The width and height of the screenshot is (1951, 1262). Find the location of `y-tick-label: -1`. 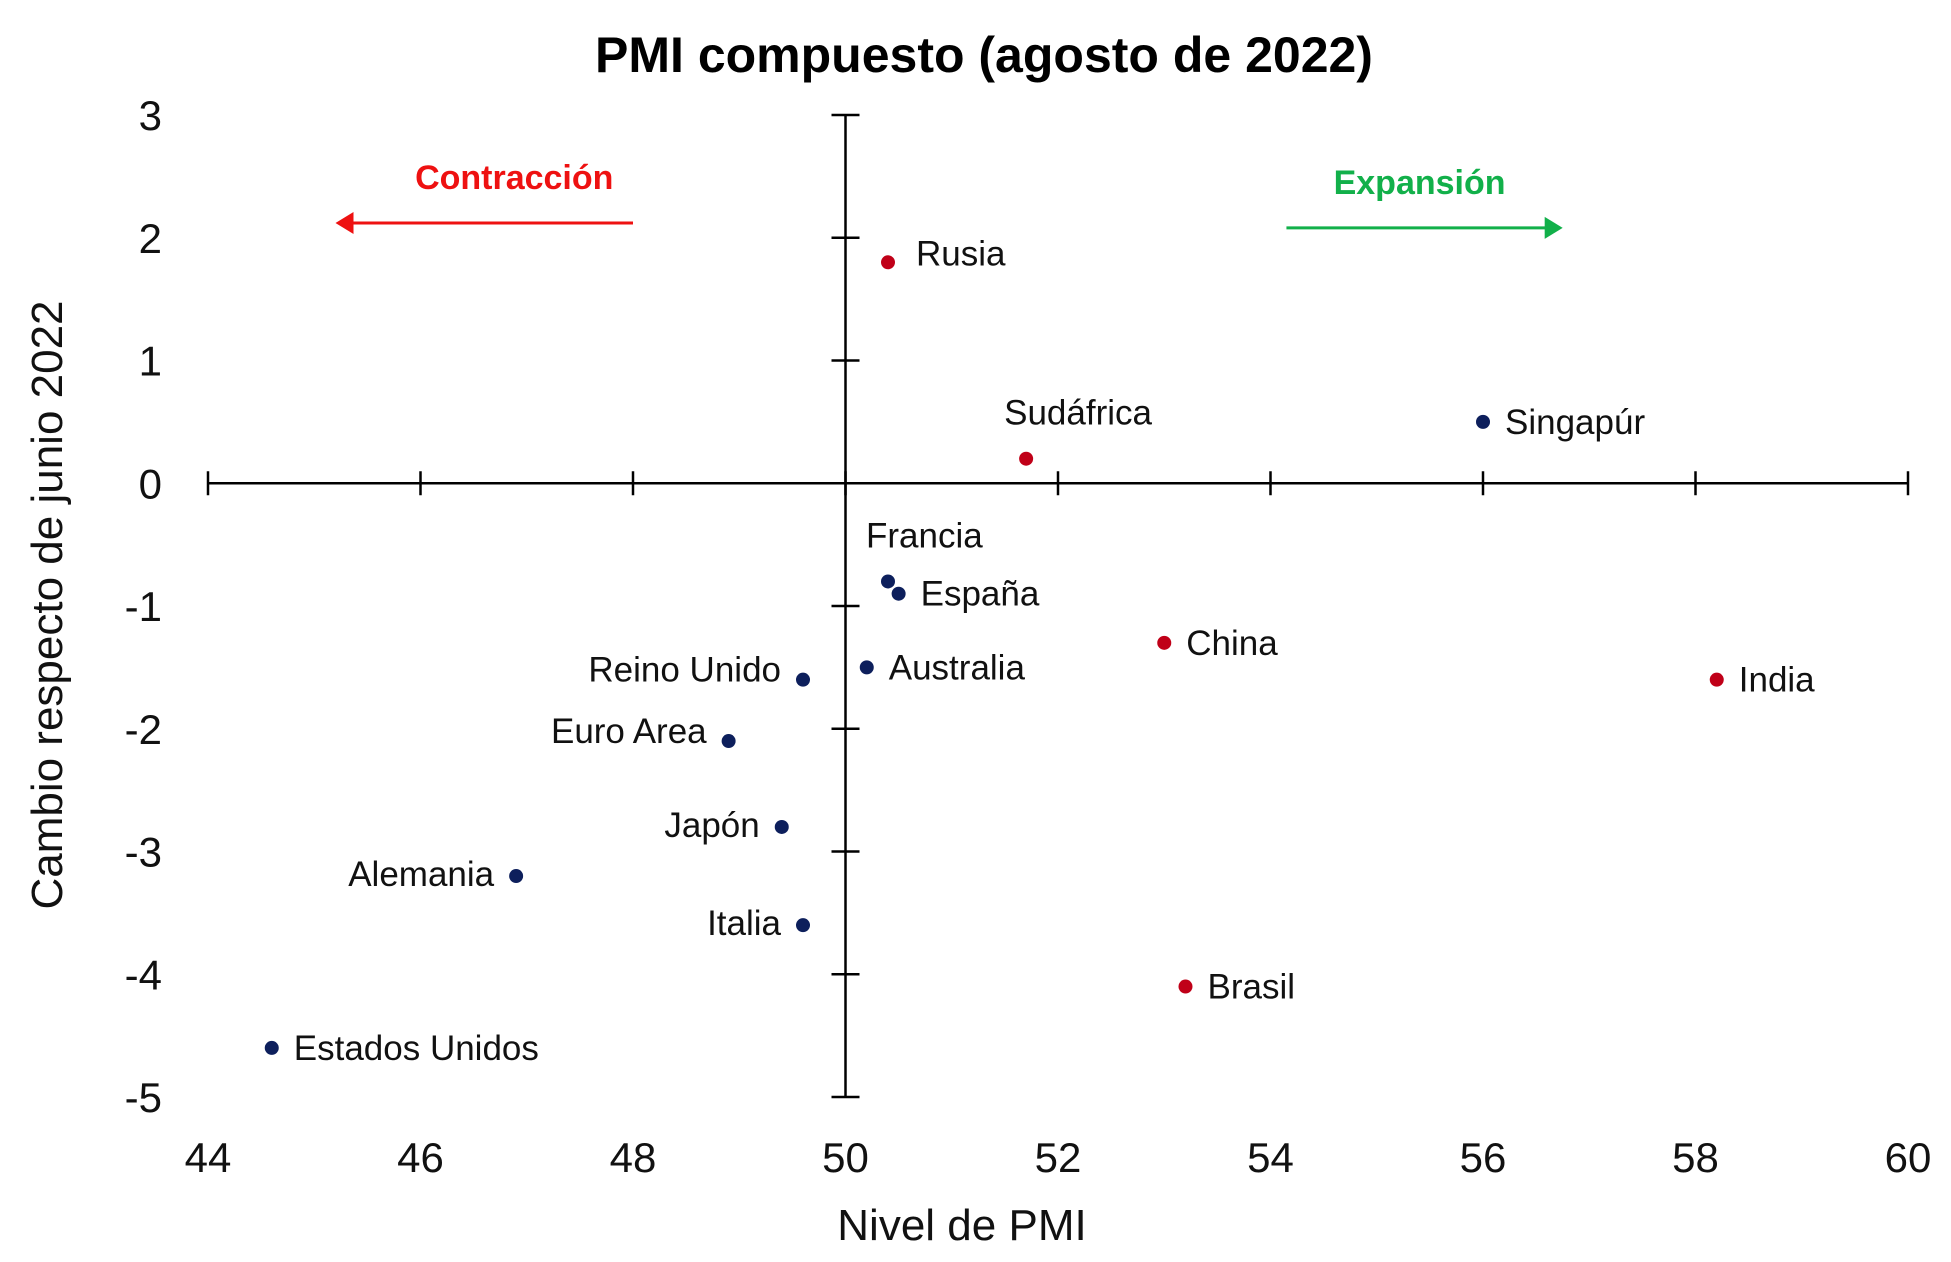

y-tick-label: -1 is located at coordinates (143, 606).